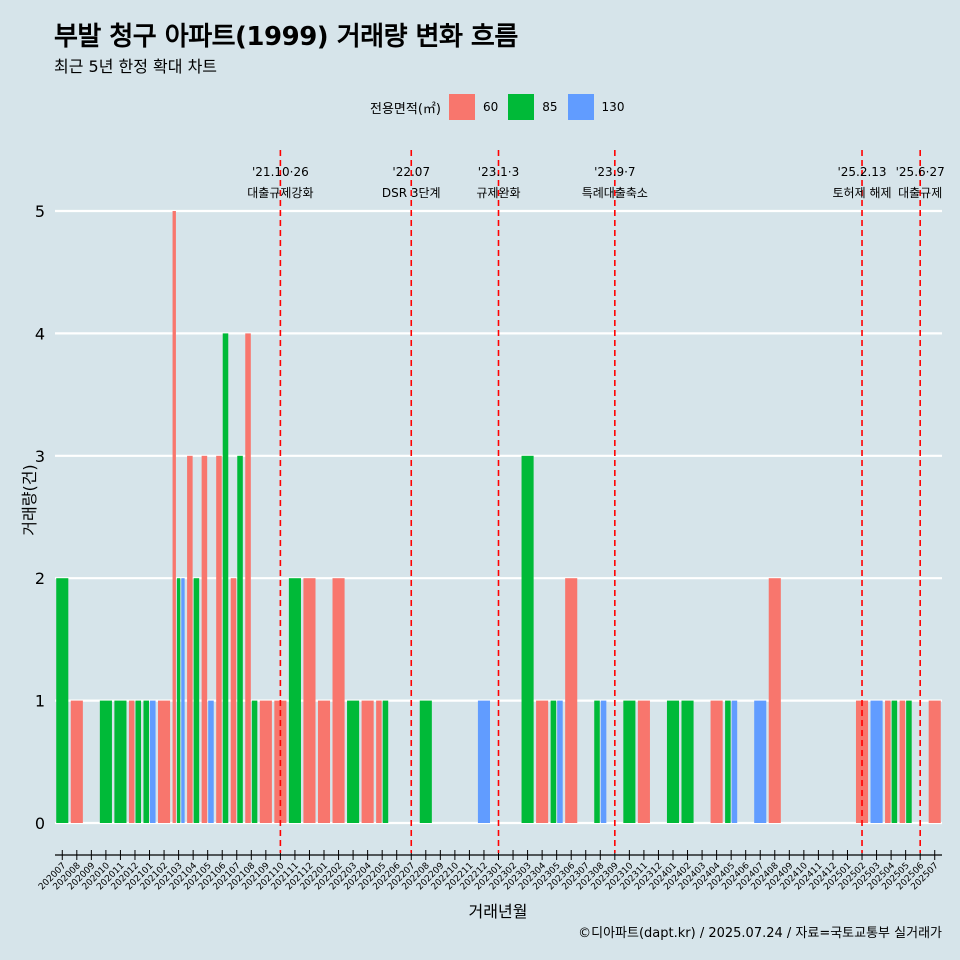 The height and width of the screenshot is (960, 960). I want to click on annotation-date: '25.6·27, so click(920, 172).